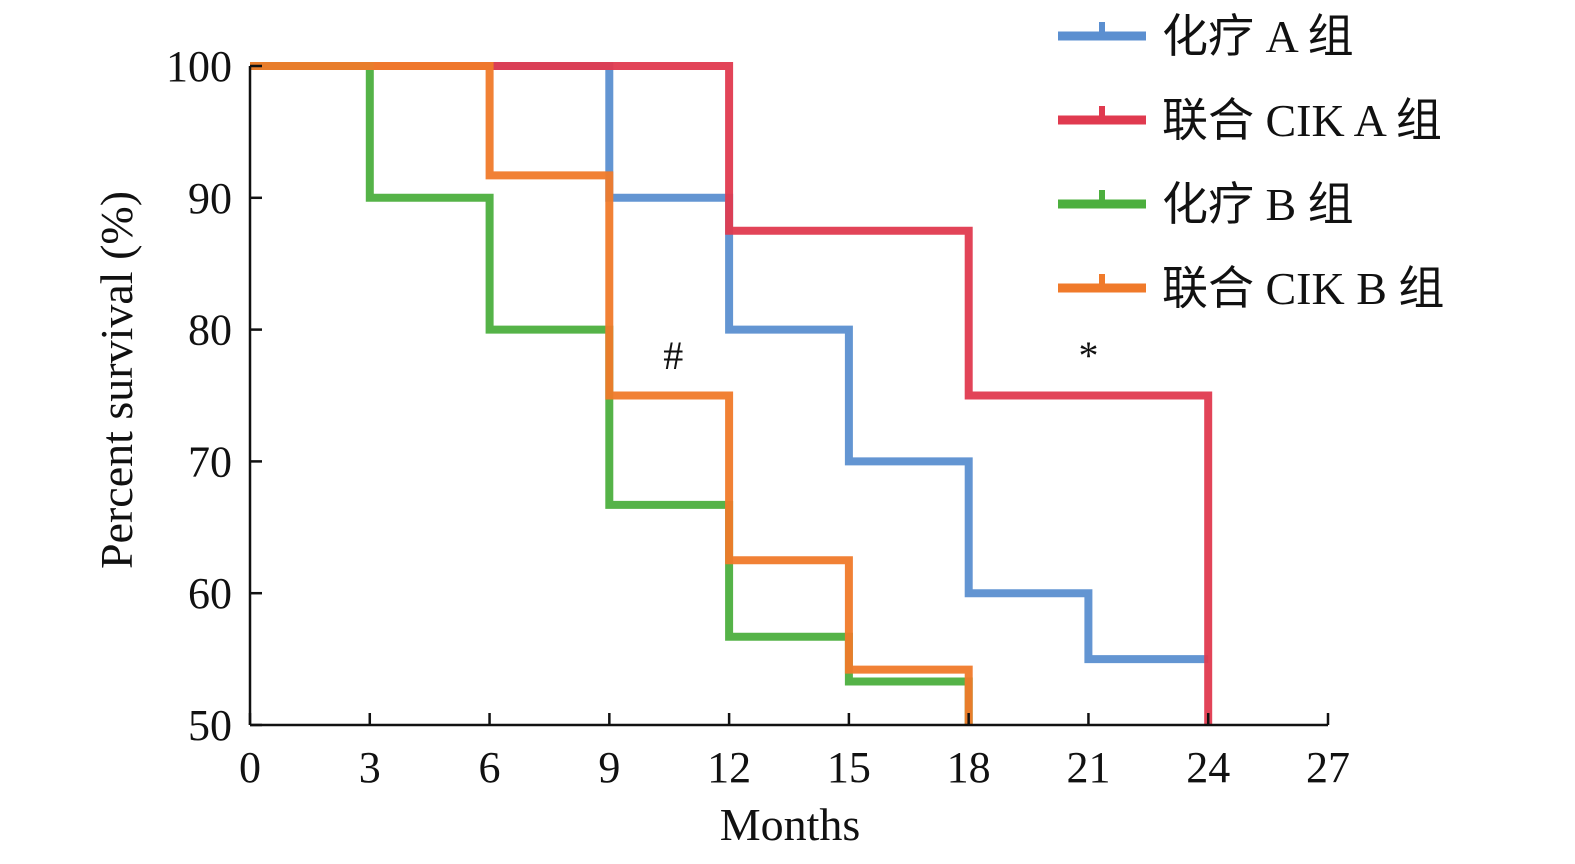  I want to click on y-axis-title: Percent survival (%), so click(116, 380).